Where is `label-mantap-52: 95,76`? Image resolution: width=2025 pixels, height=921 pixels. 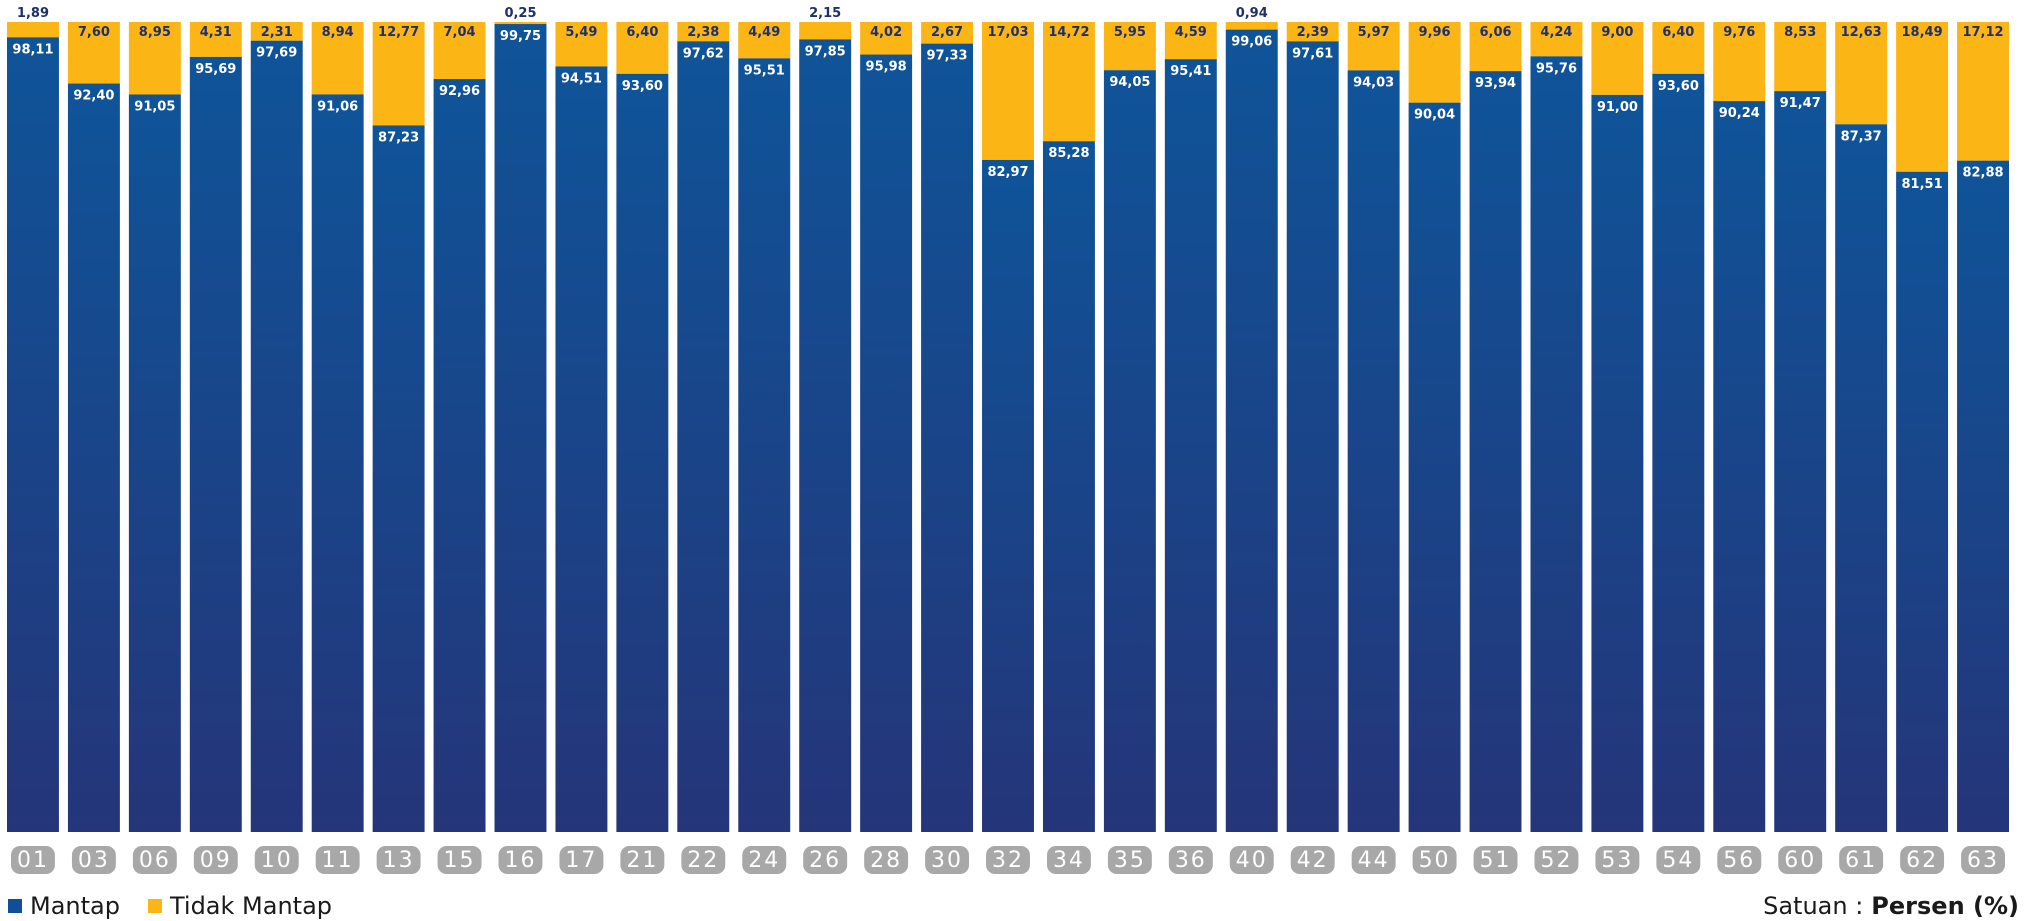
label-mantap-52: 95,76 is located at coordinates (1556, 68).